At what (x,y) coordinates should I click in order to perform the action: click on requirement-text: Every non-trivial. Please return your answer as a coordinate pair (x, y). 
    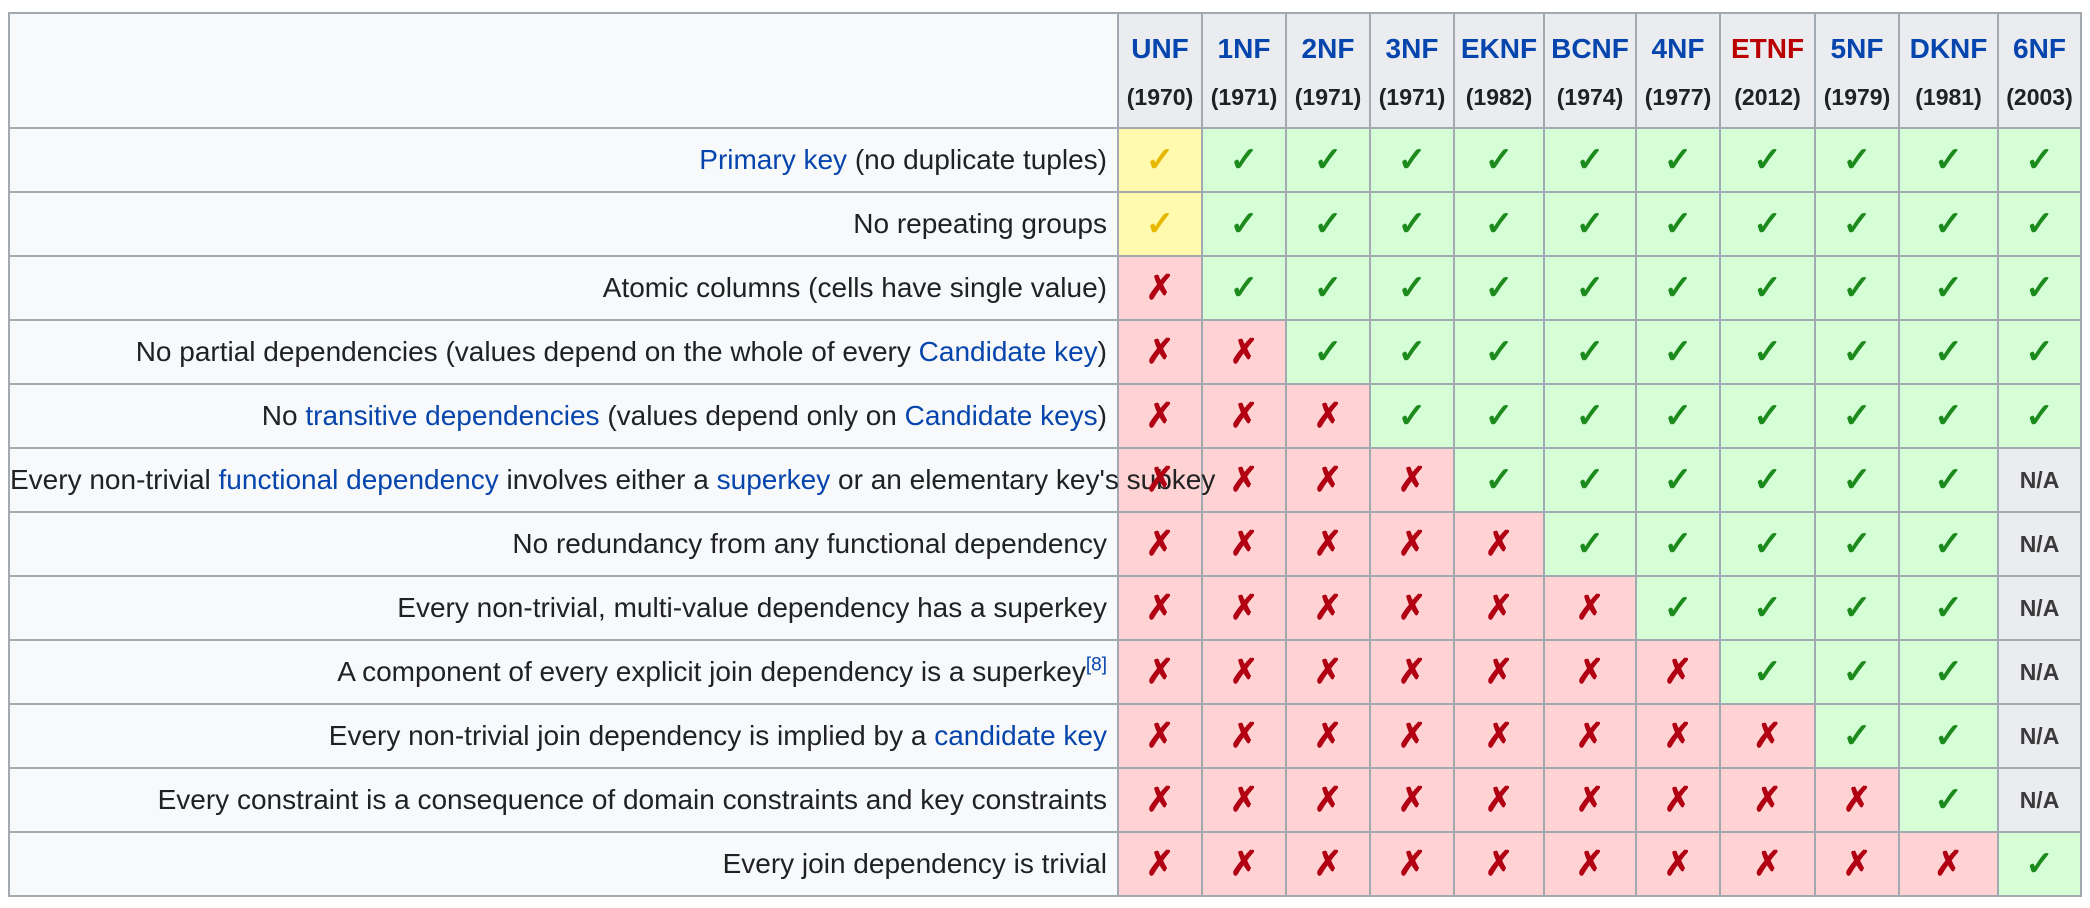
    Looking at the image, I should click on (114, 479).